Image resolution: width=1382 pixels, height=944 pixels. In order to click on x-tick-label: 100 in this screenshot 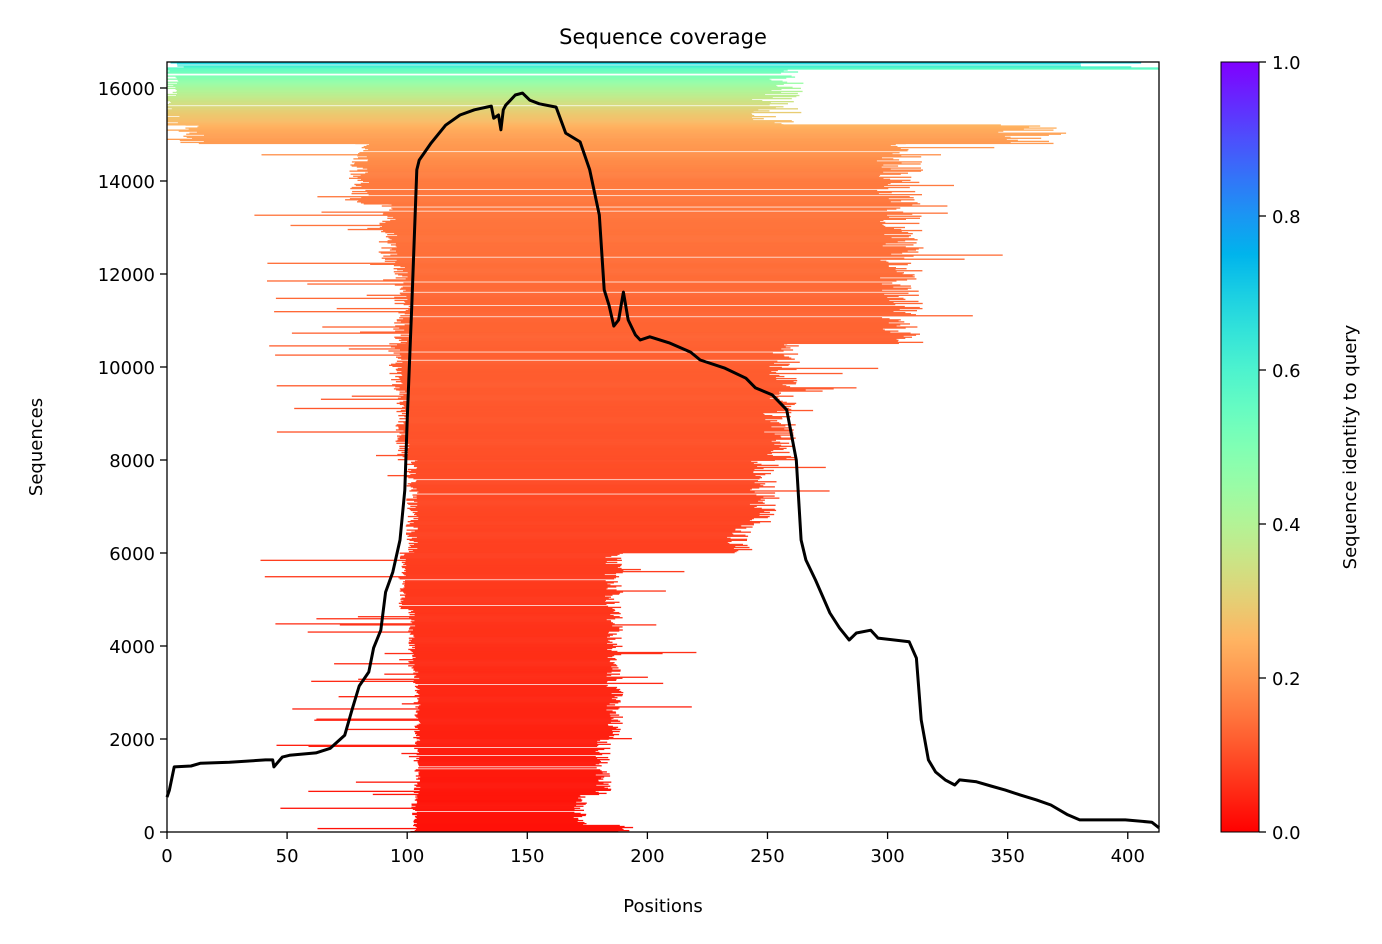, I will do `click(407, 856)`.